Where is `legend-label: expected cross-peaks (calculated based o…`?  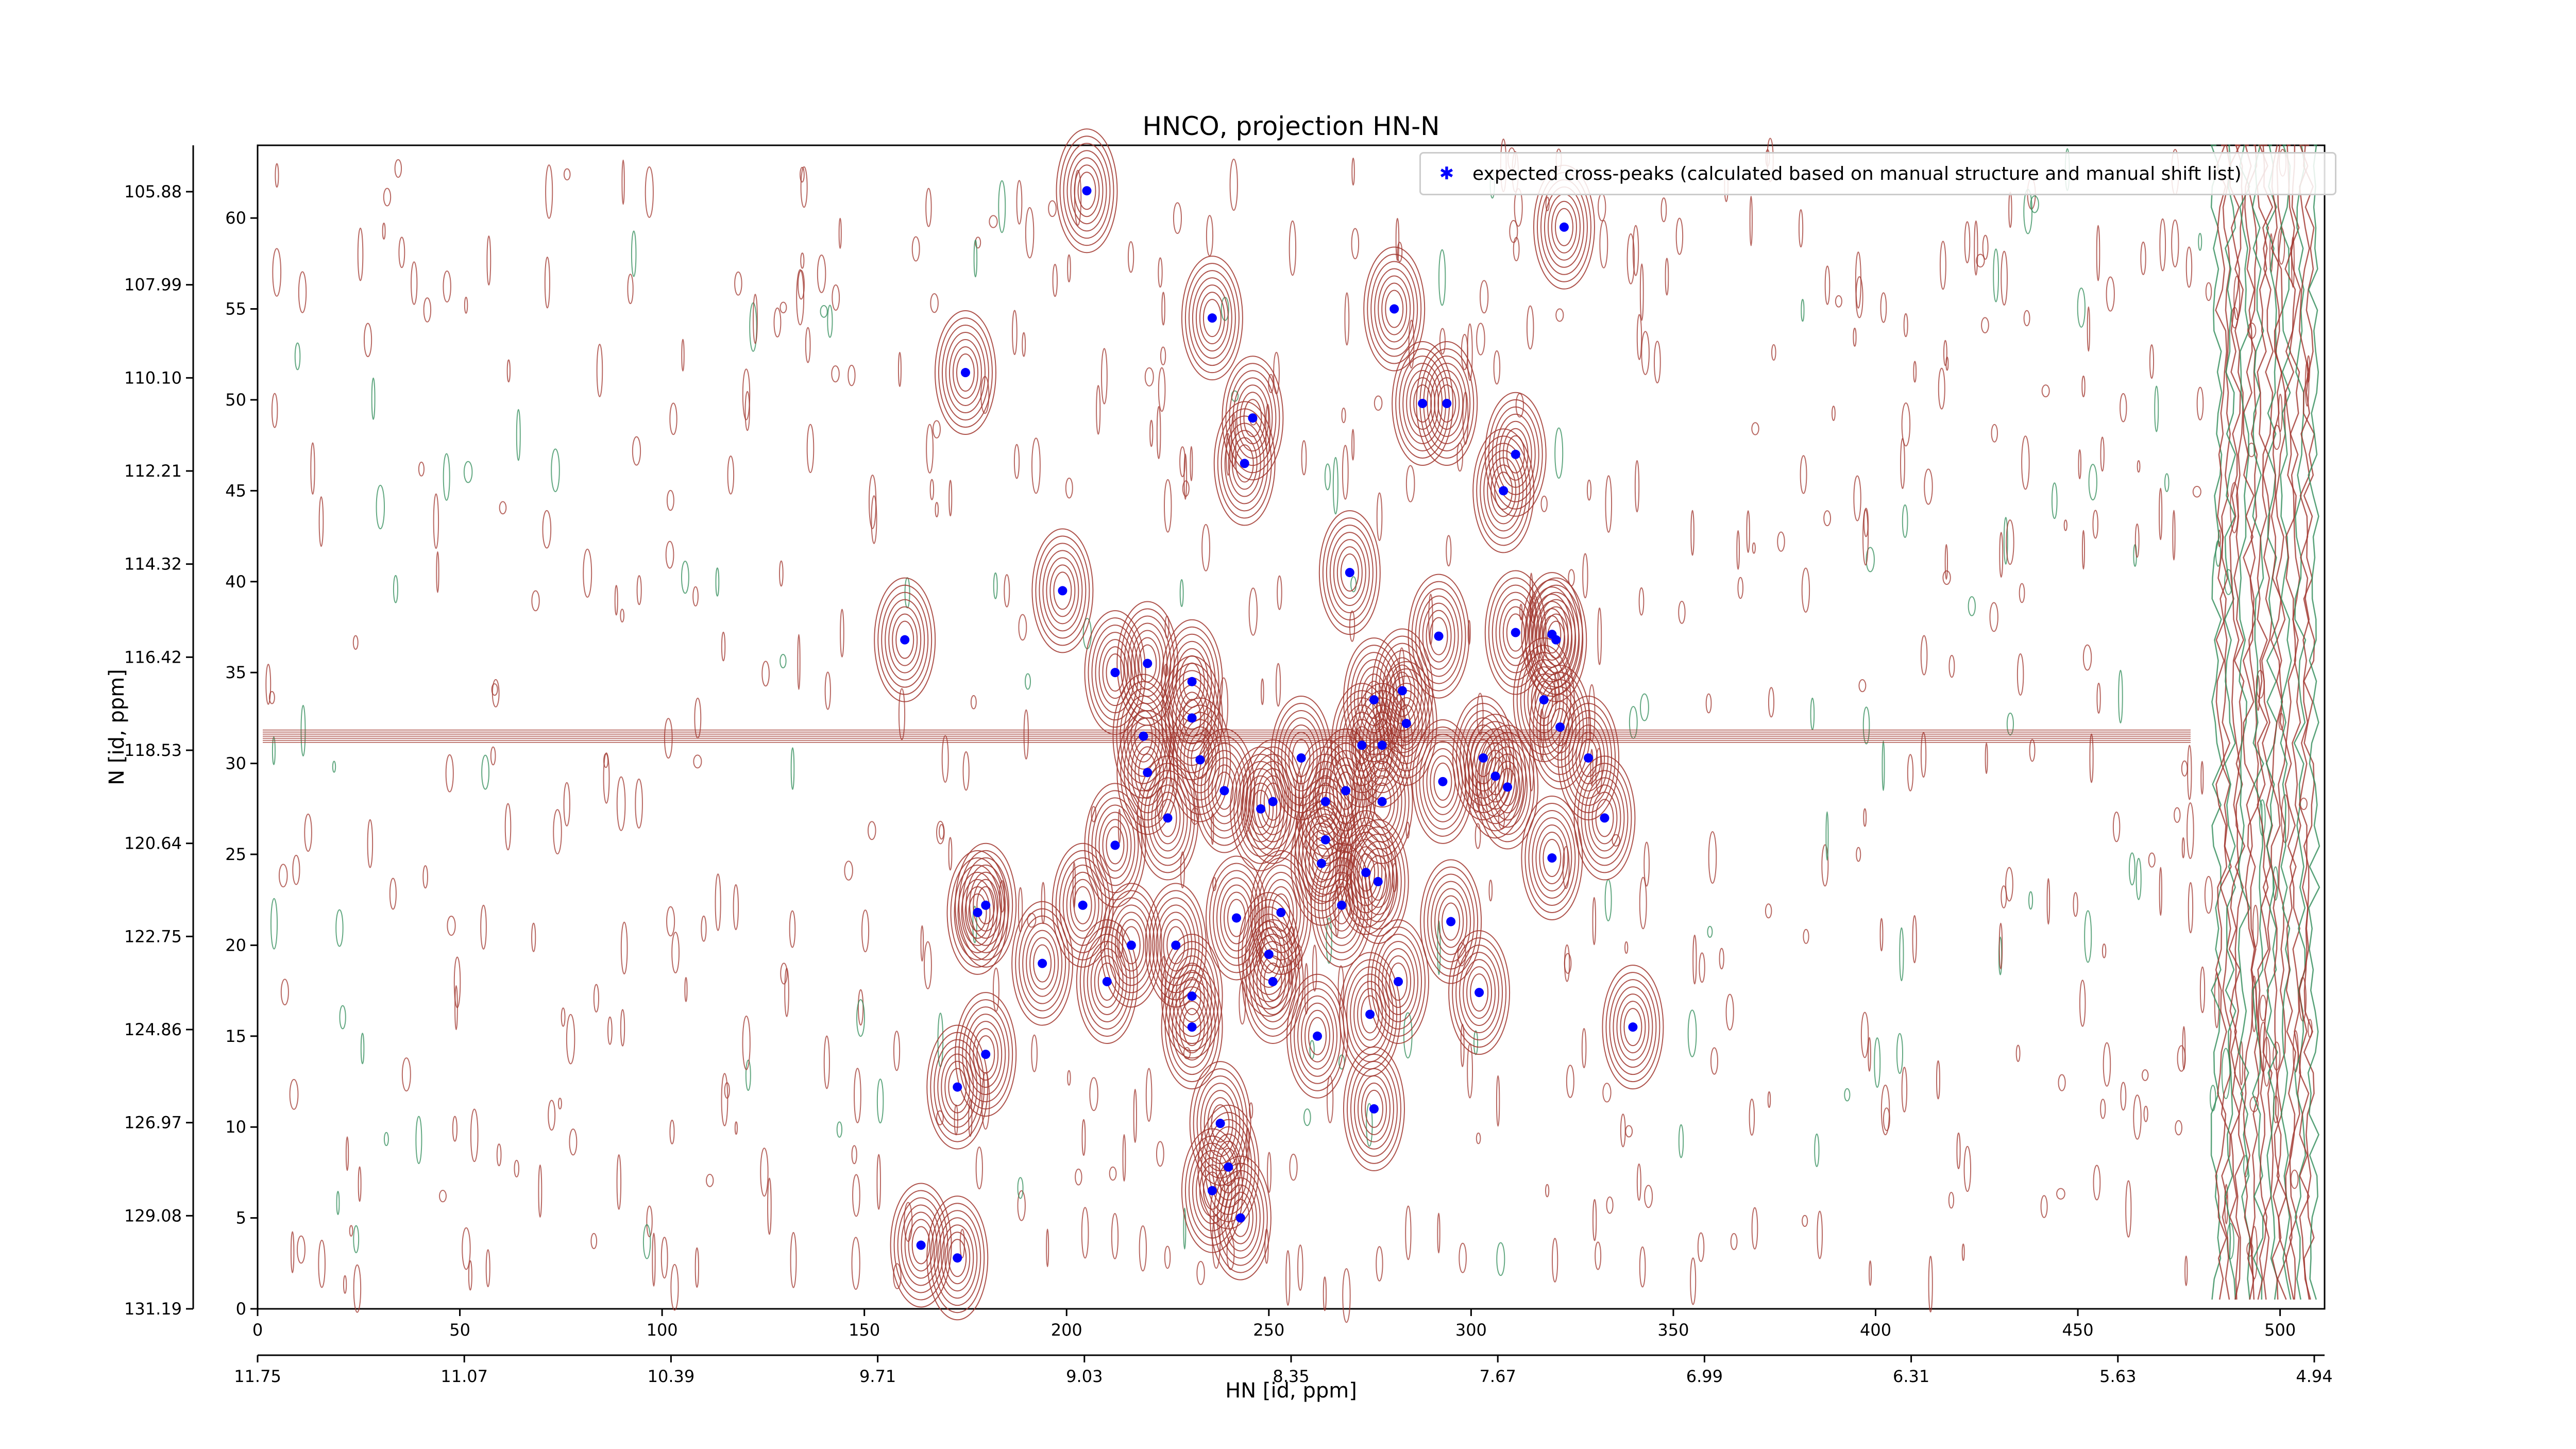
legend-label: expected cross-peaks (calculated based o… is located at coordinates (1857, 173).